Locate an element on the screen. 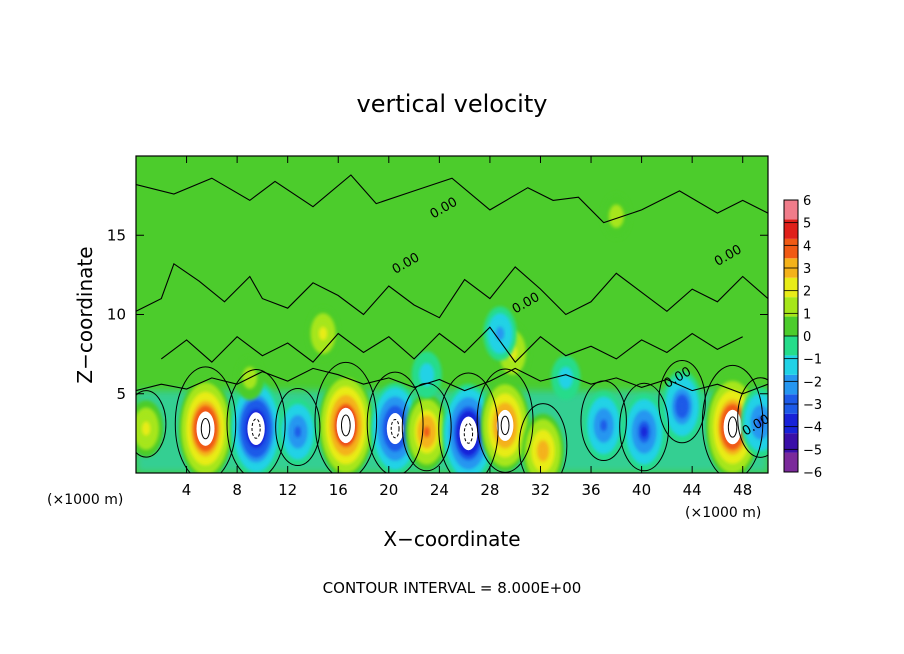  x-tick-label: 40 is located at coordinates (641, 490).